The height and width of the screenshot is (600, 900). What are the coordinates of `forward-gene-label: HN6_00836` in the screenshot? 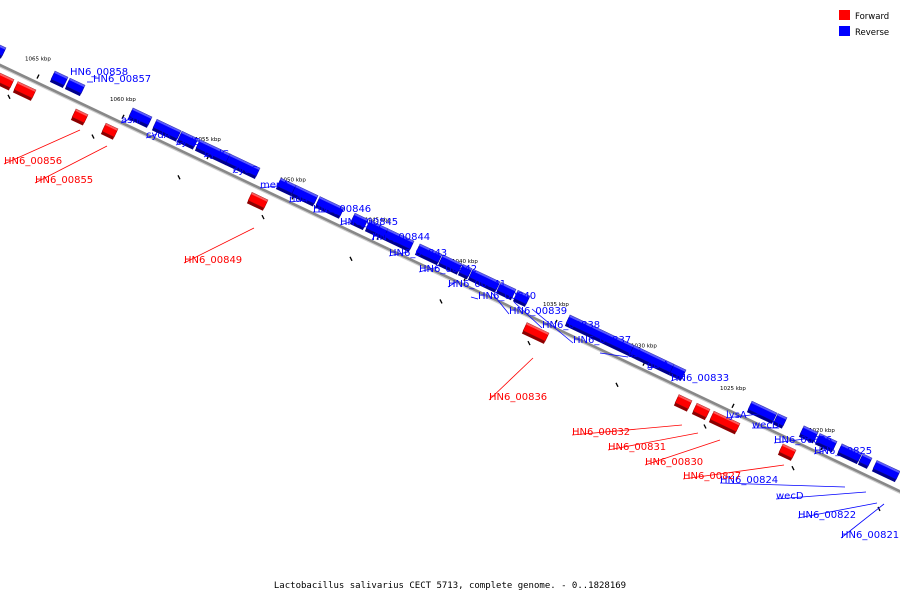 It's located at (518, 397).